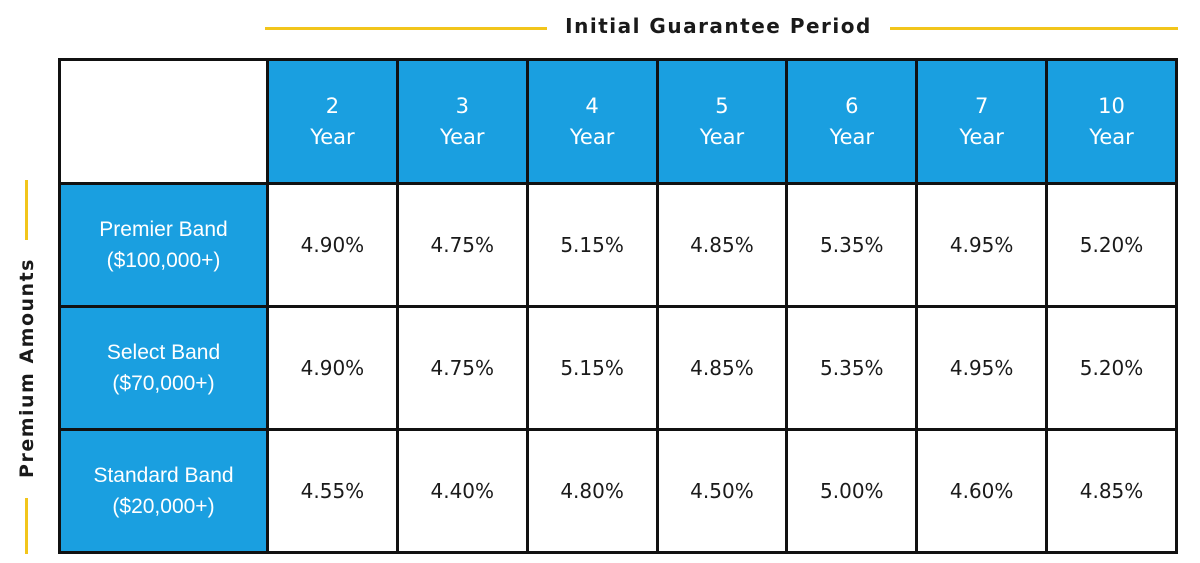  I want to click on rate-cell: 4.55%, so click(332, 491).